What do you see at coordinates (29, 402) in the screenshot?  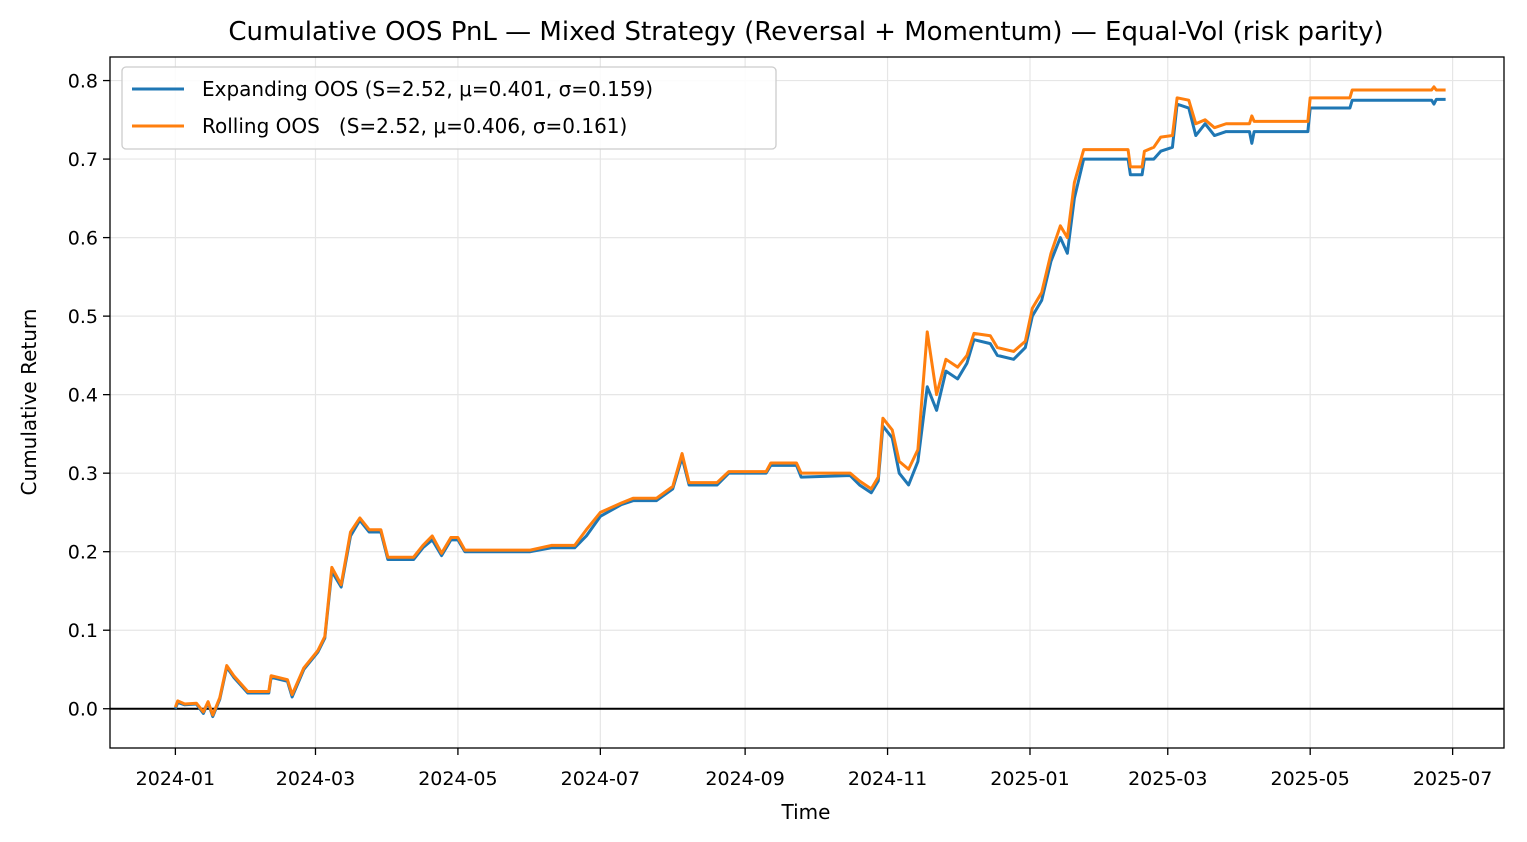 I see `y-axis-title: Cumulative Return` at bounding box center [29, 402].